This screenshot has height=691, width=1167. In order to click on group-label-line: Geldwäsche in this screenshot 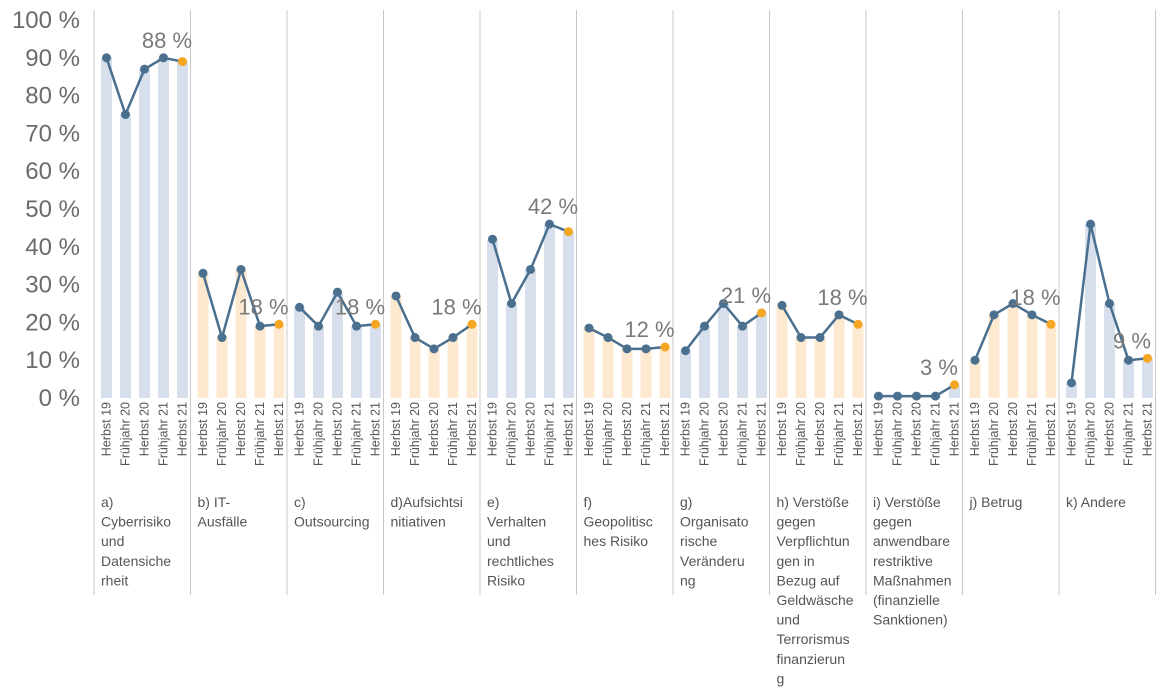, I will do `click(815, 600)`.